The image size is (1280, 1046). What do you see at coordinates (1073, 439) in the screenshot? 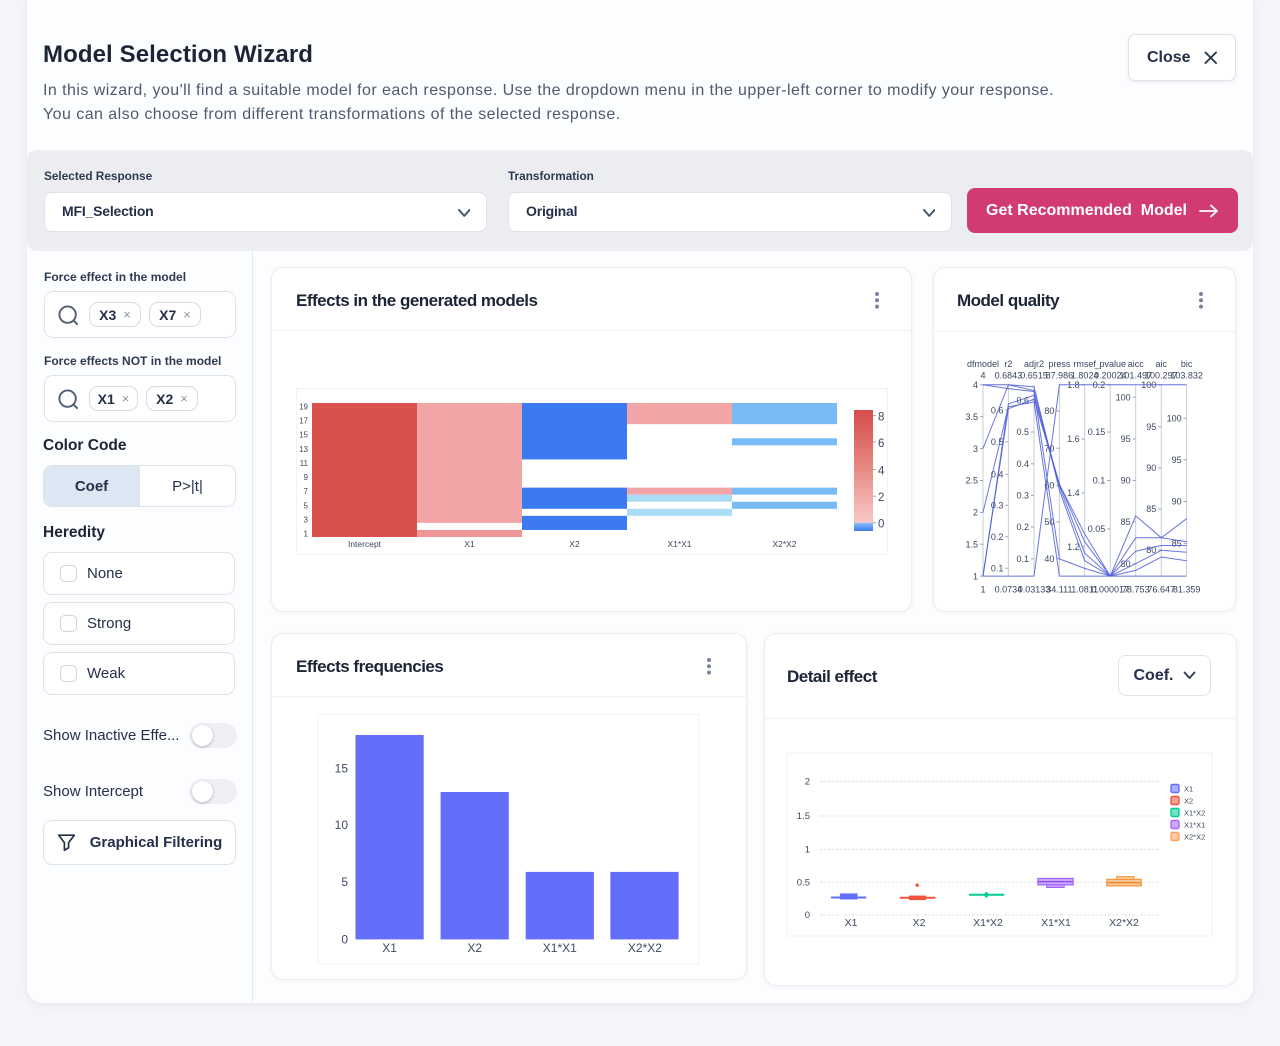
I see `svg-text: 1.6` at bounding box center [1073, 439].